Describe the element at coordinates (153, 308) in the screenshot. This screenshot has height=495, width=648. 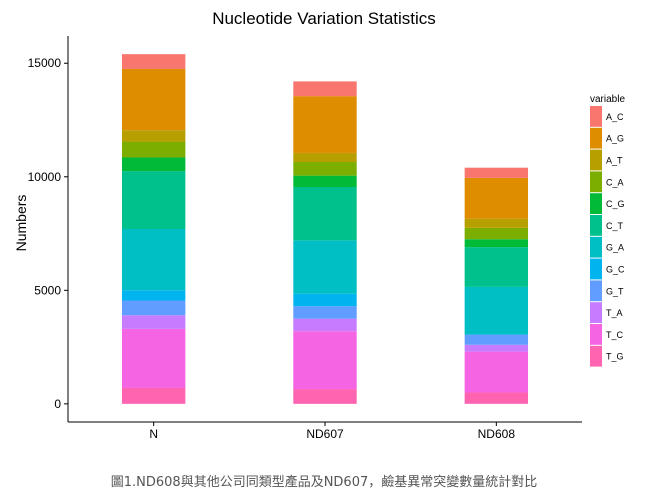
I see `bar-segment-n-g-t` at that location.